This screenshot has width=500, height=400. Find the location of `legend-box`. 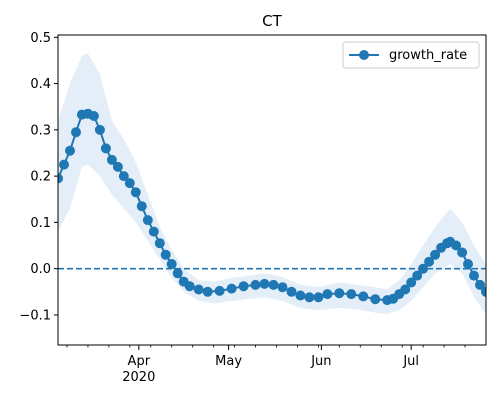

legend-box is located at coordinates (411, 55).